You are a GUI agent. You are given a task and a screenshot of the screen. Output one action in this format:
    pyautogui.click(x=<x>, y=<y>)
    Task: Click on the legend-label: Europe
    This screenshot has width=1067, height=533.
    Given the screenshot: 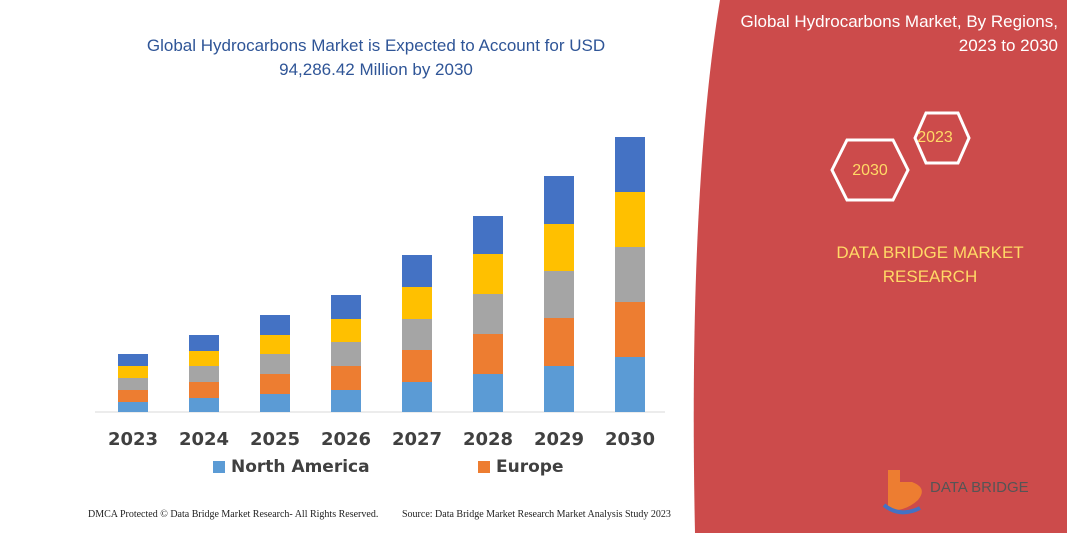 What is the action you would take?
    pyautogui.click(x=529, y=467)
    